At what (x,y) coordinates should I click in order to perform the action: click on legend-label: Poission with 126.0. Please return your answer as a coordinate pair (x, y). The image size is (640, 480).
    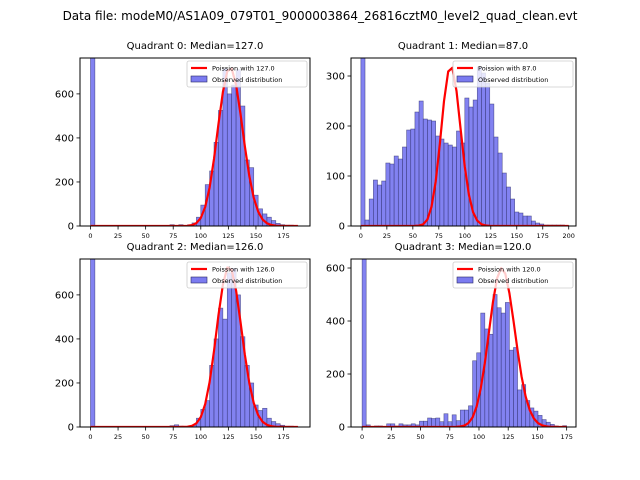
    Looking at the image, I should click on (243, 270).